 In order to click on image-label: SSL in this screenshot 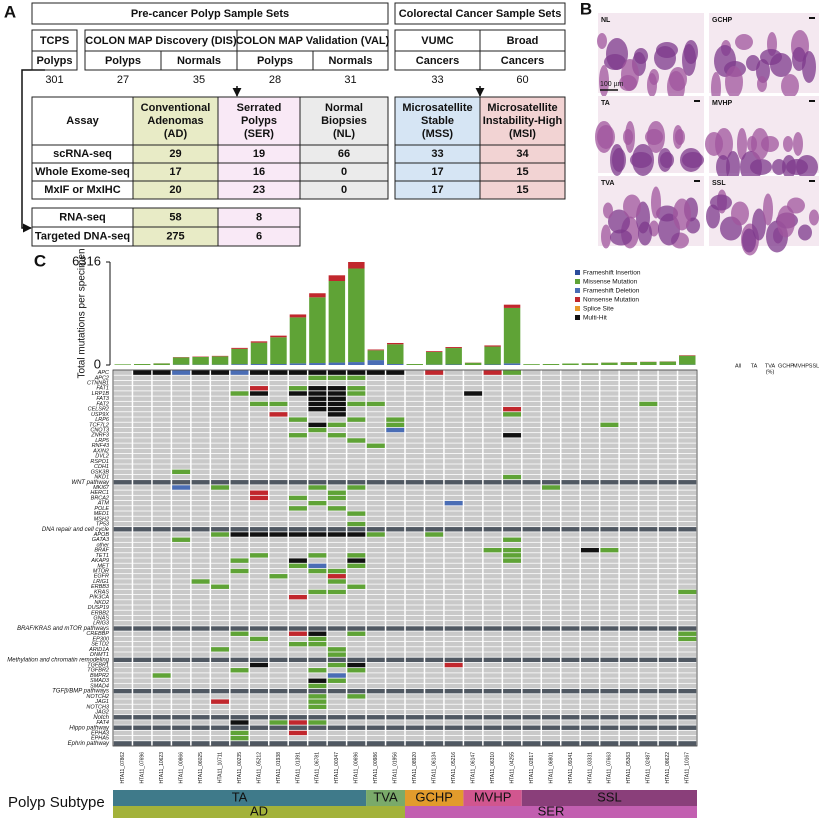, I will do `click(719, 183)`.